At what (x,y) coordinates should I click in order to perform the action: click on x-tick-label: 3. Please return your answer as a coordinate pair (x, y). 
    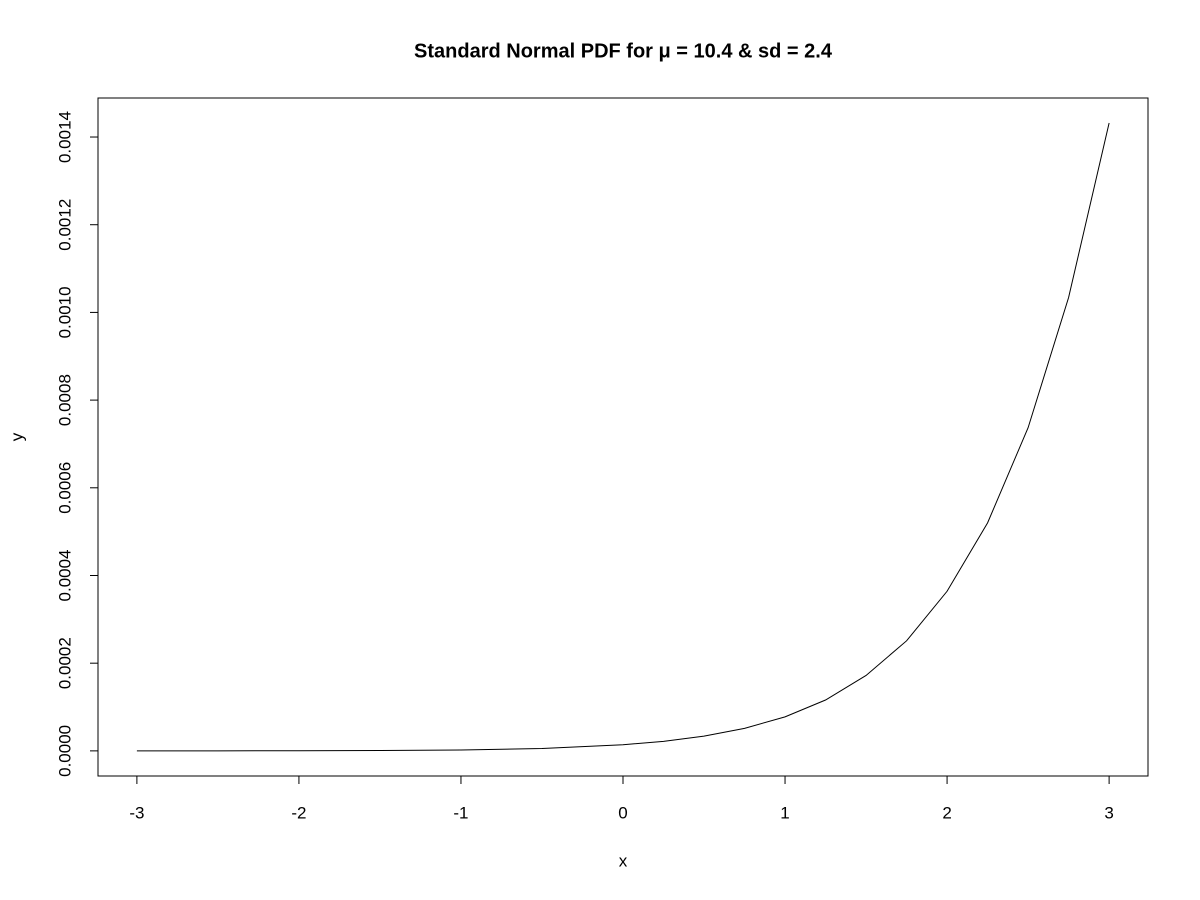
    Looking at the image, I should click on (1108, 812).